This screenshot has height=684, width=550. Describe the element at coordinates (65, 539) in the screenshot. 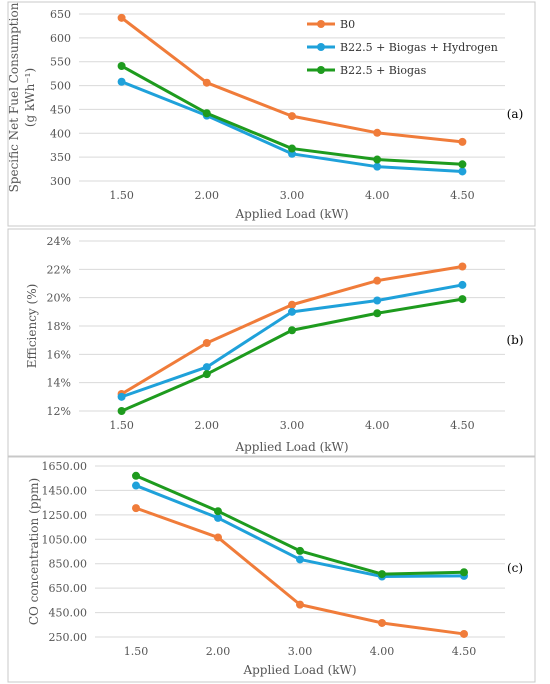

I see `y-tick-label: 1050.00` at that location.